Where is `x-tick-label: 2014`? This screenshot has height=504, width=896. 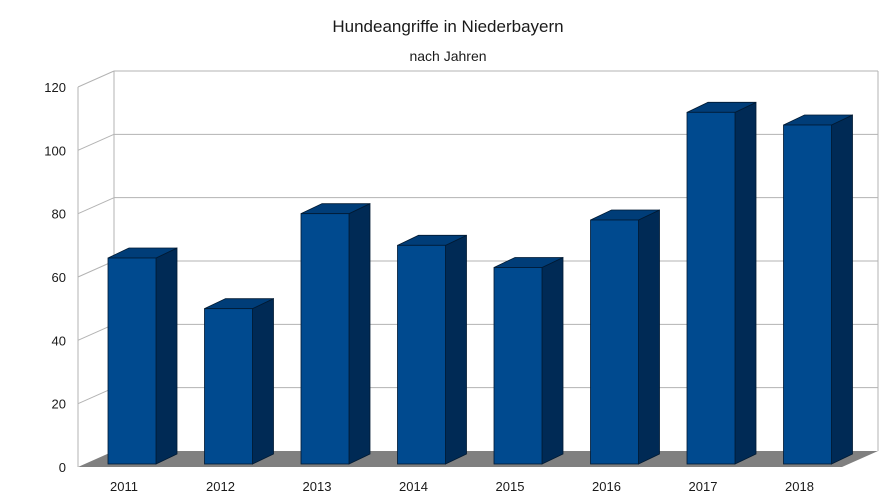
x-tick-label: 2014 is located at coordinates (413, 486).